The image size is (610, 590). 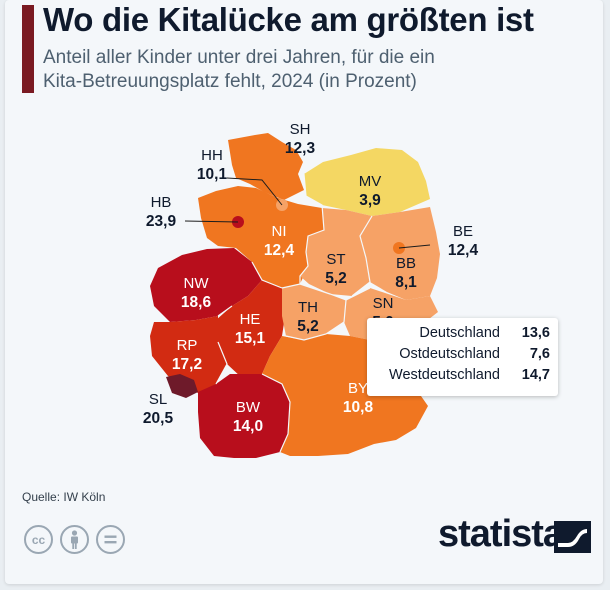 What do you see at coordinates (266, 166) in the screenshot?
I see `state-shape-SH` at bounding box center [266, 166].